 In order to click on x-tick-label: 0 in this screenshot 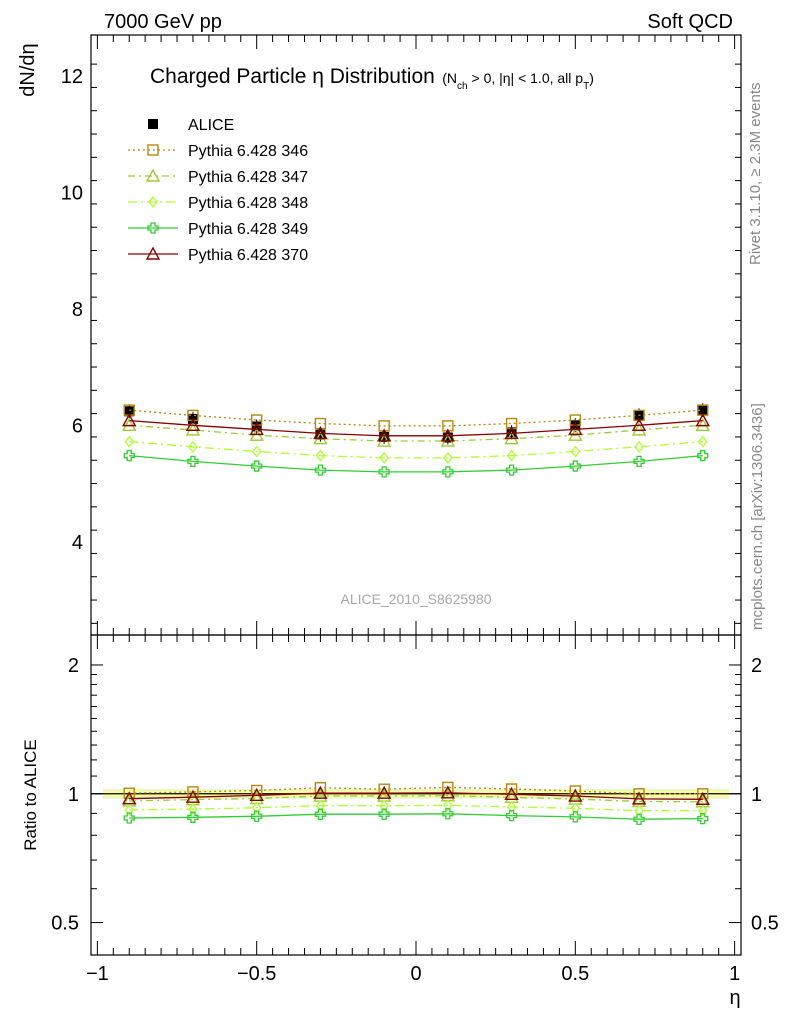, I will do `click(415, 974)`.